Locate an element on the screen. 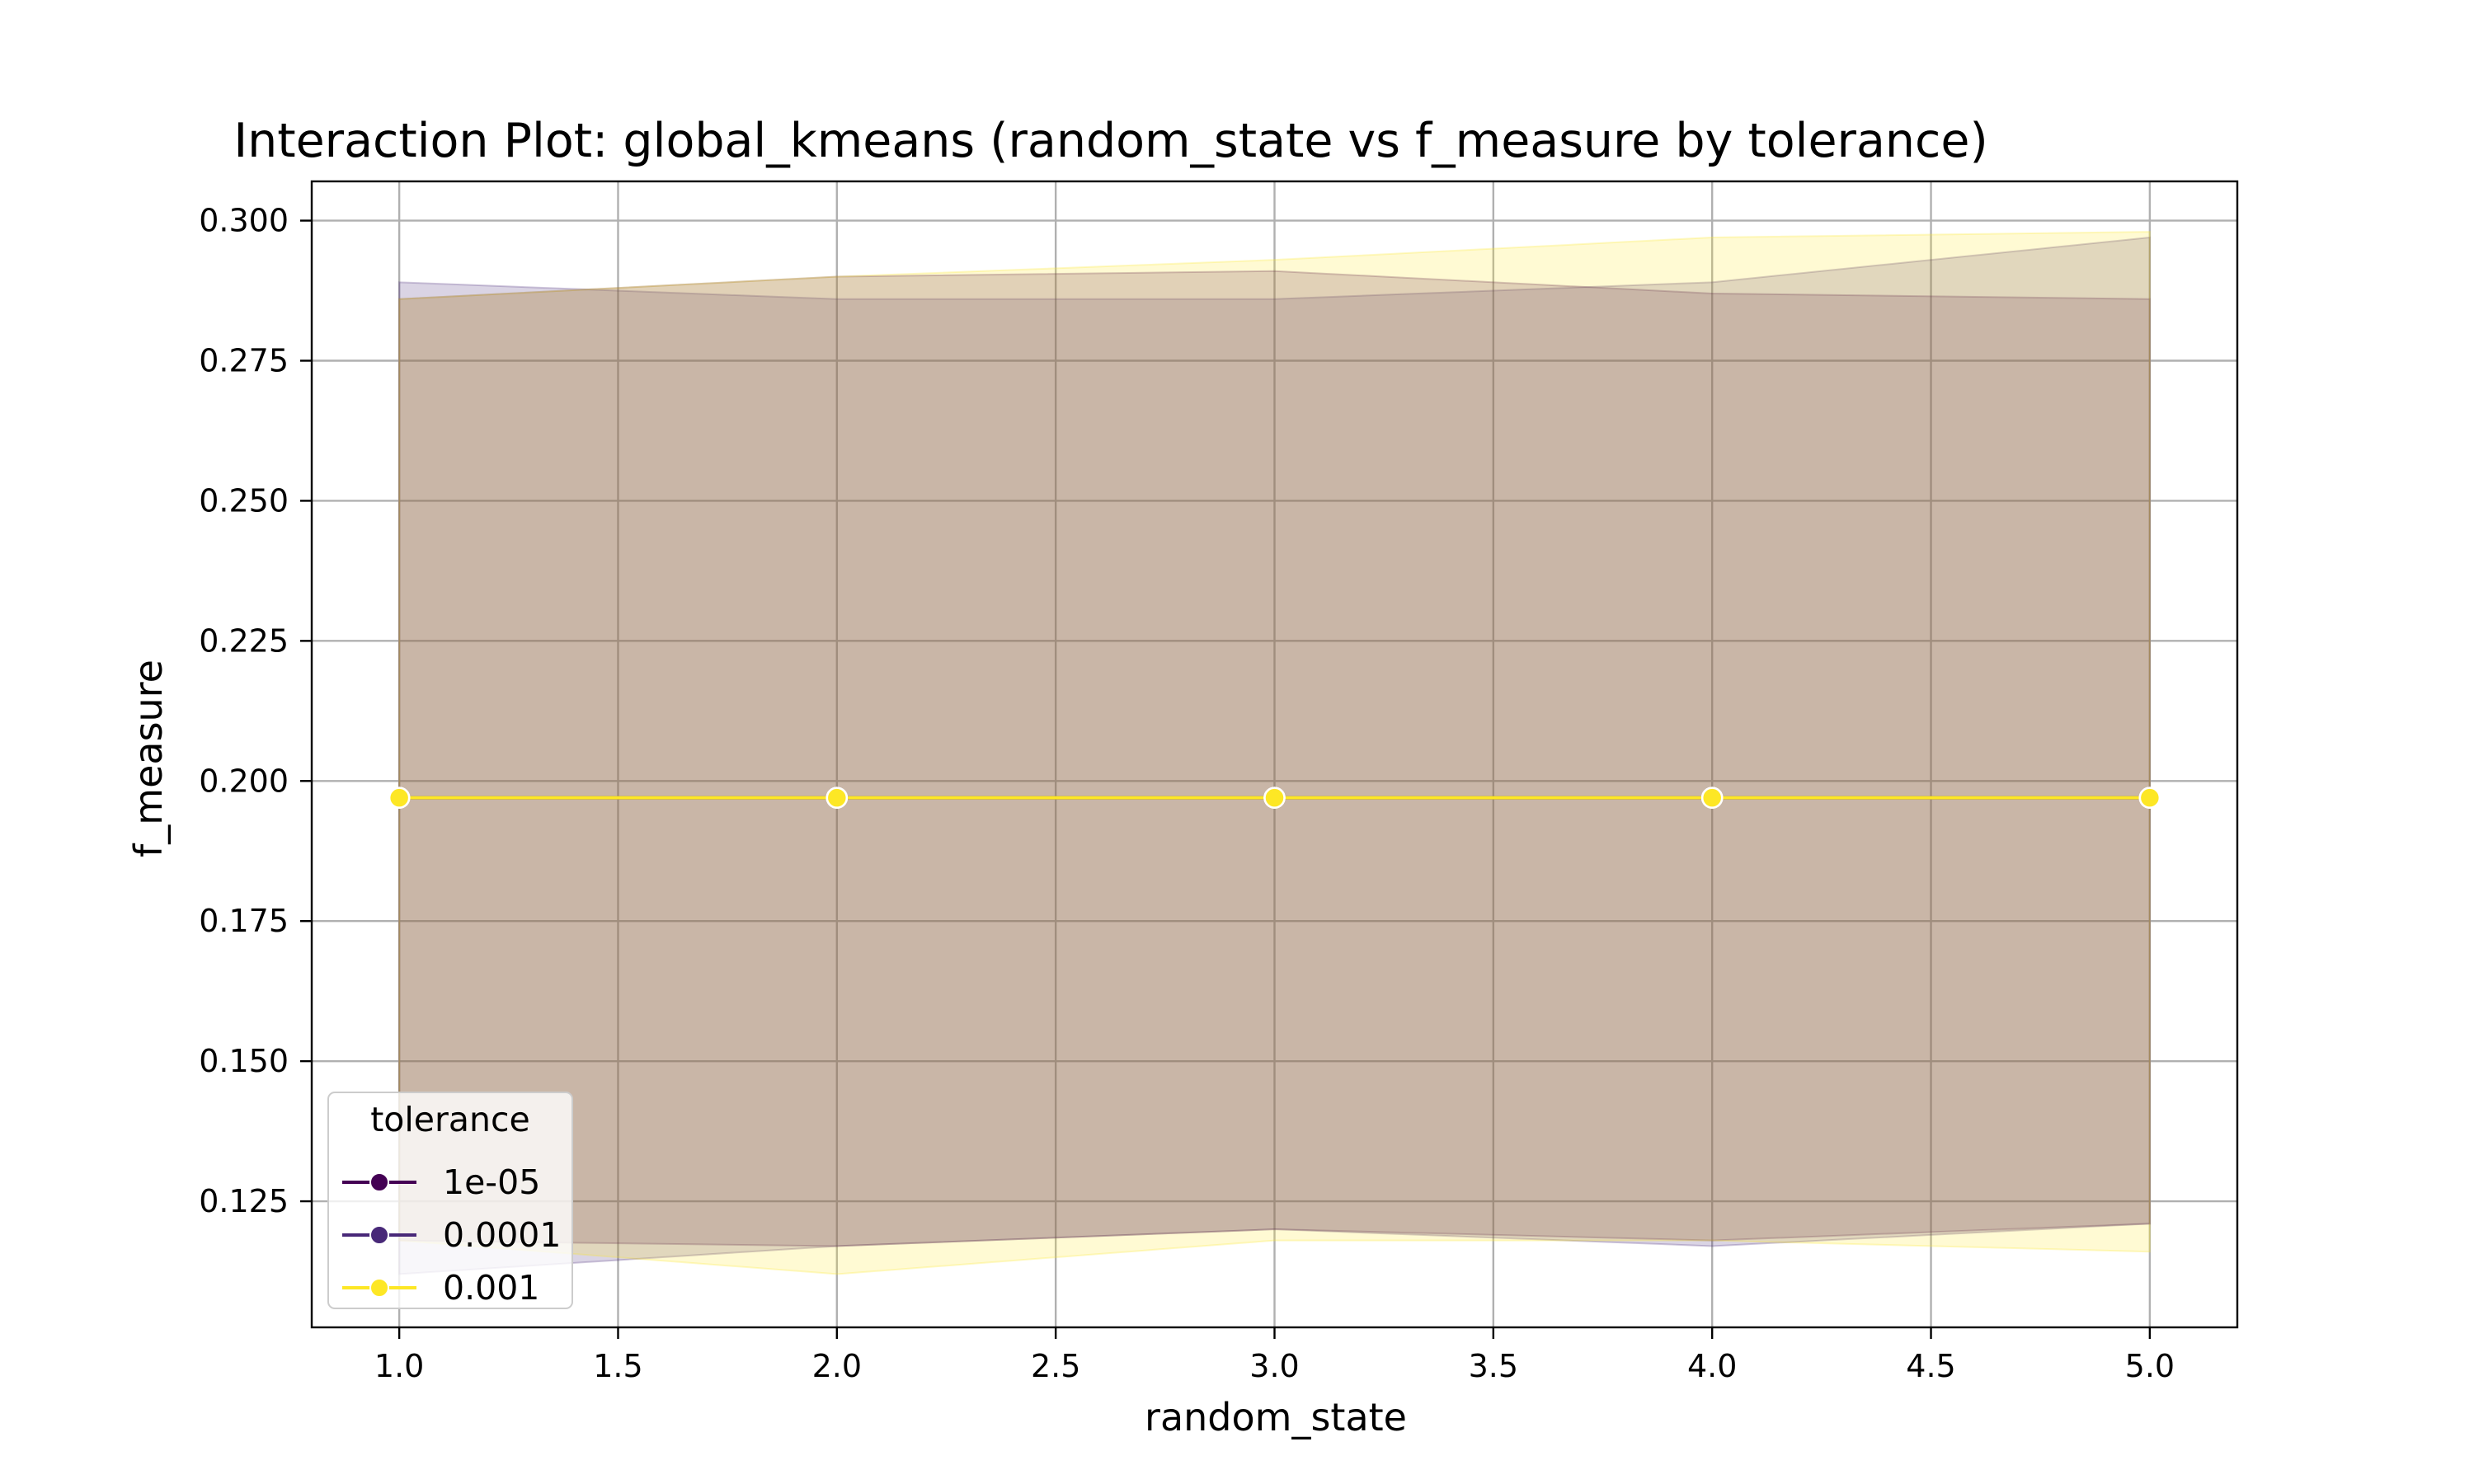 This screenshot has width=2474, height=1484. y-tick-label: 0.125 is located at coordinates (244, 1201).